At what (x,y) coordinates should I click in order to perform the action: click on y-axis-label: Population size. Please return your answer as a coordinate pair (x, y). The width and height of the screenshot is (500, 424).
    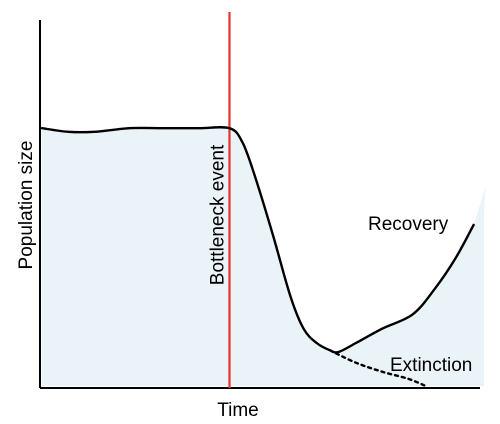
    Looking at the image, I should click on (26, 205).